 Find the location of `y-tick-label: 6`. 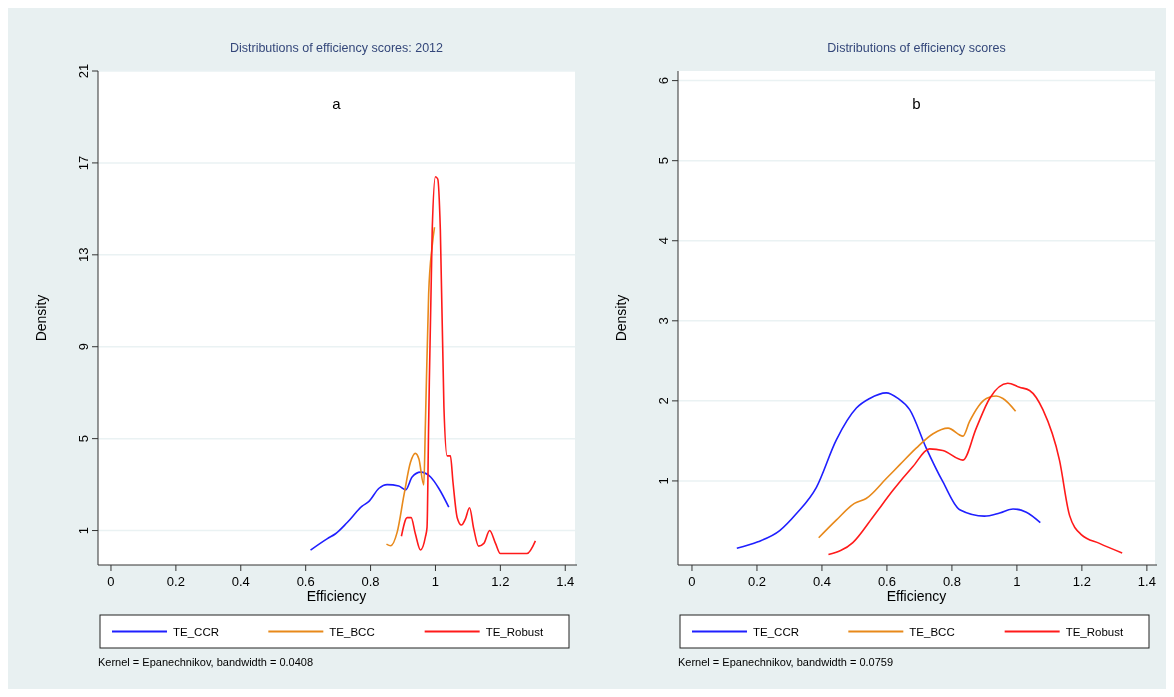

y-tick-label: 6 is located at coordinates (663, 80).